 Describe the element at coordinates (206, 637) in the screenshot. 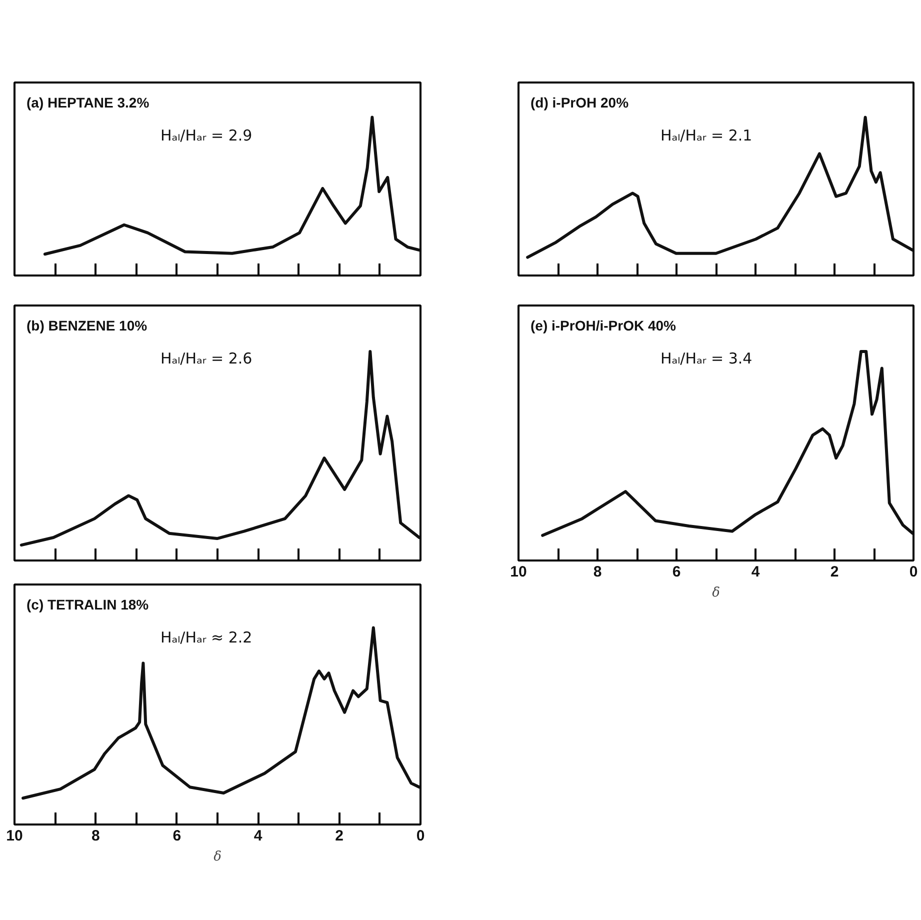

I see `annotation: Hₐₗ/Hₐᵣ ≈ 2.2` at that location.